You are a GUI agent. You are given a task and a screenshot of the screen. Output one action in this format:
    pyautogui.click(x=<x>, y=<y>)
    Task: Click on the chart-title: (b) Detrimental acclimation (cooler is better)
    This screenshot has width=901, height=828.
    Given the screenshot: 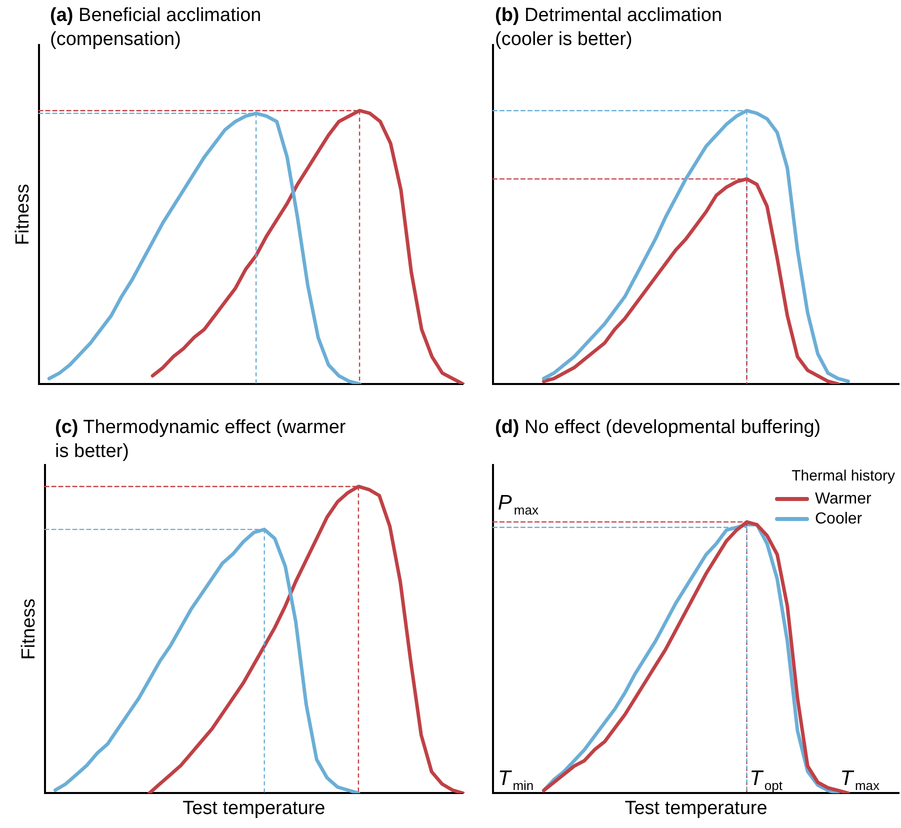 What is the action you would take?
    pyautogui.click(x=609, y=28)
    